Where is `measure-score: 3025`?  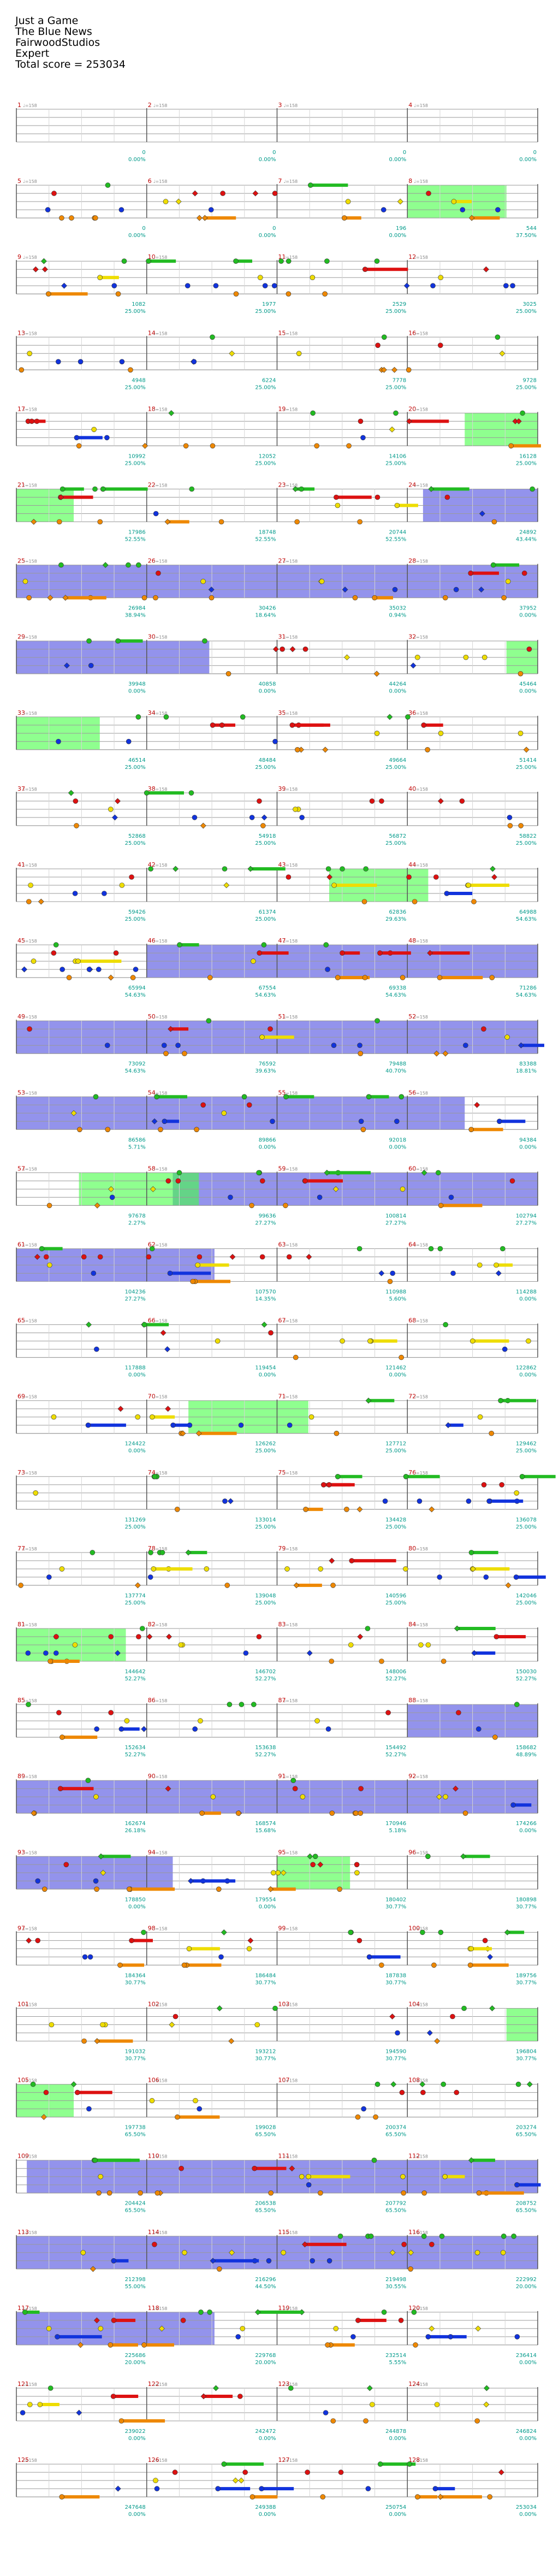 measure-score: 3025 is located at coordinates (530, 304).